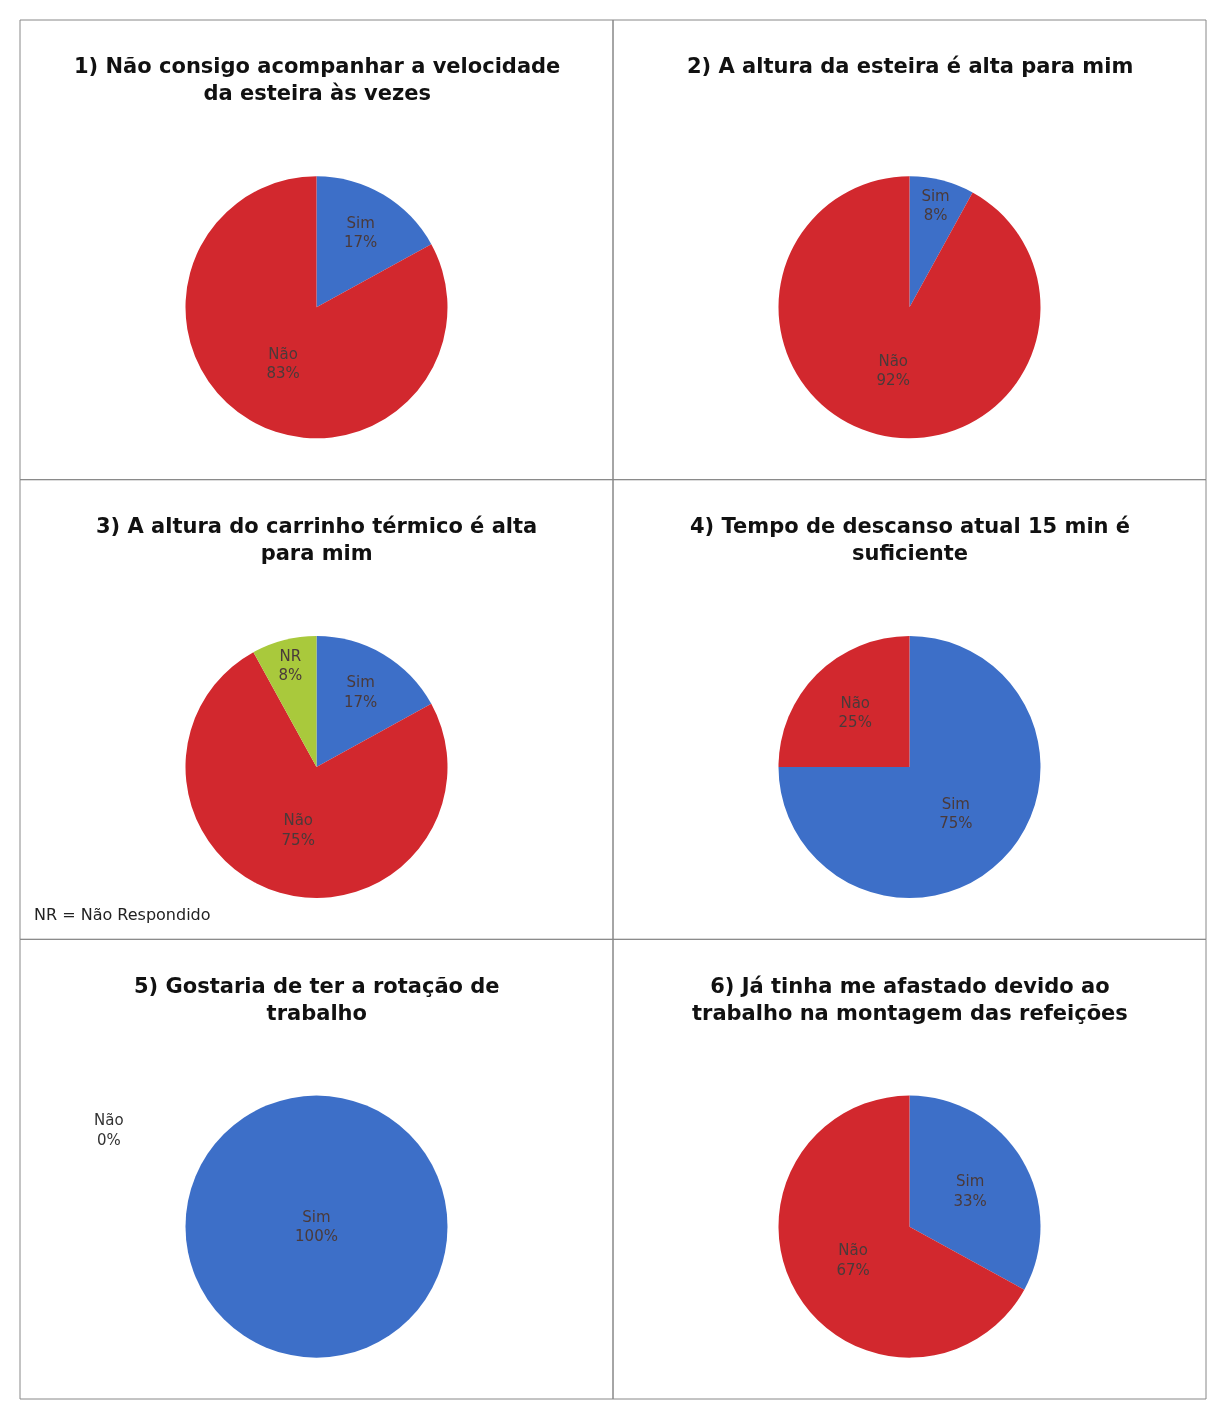 Image resolution: width=1216 pixels, height=1409 pixels. I want to click on data-label: 25%, so click(855, 722).